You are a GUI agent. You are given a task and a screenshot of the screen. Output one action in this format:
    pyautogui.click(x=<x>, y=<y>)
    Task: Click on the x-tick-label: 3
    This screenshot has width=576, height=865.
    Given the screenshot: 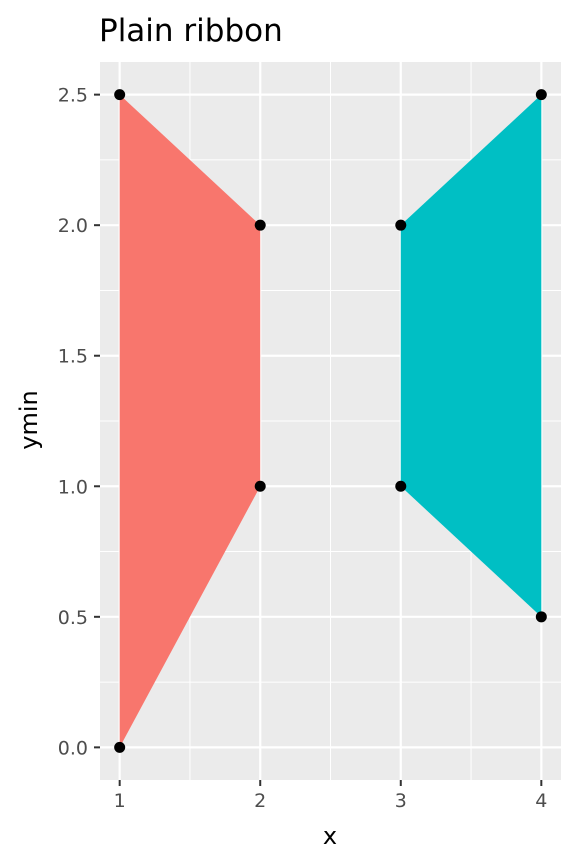 What is the action you would take?
    pyautogui.click(x=401, y=801)
    